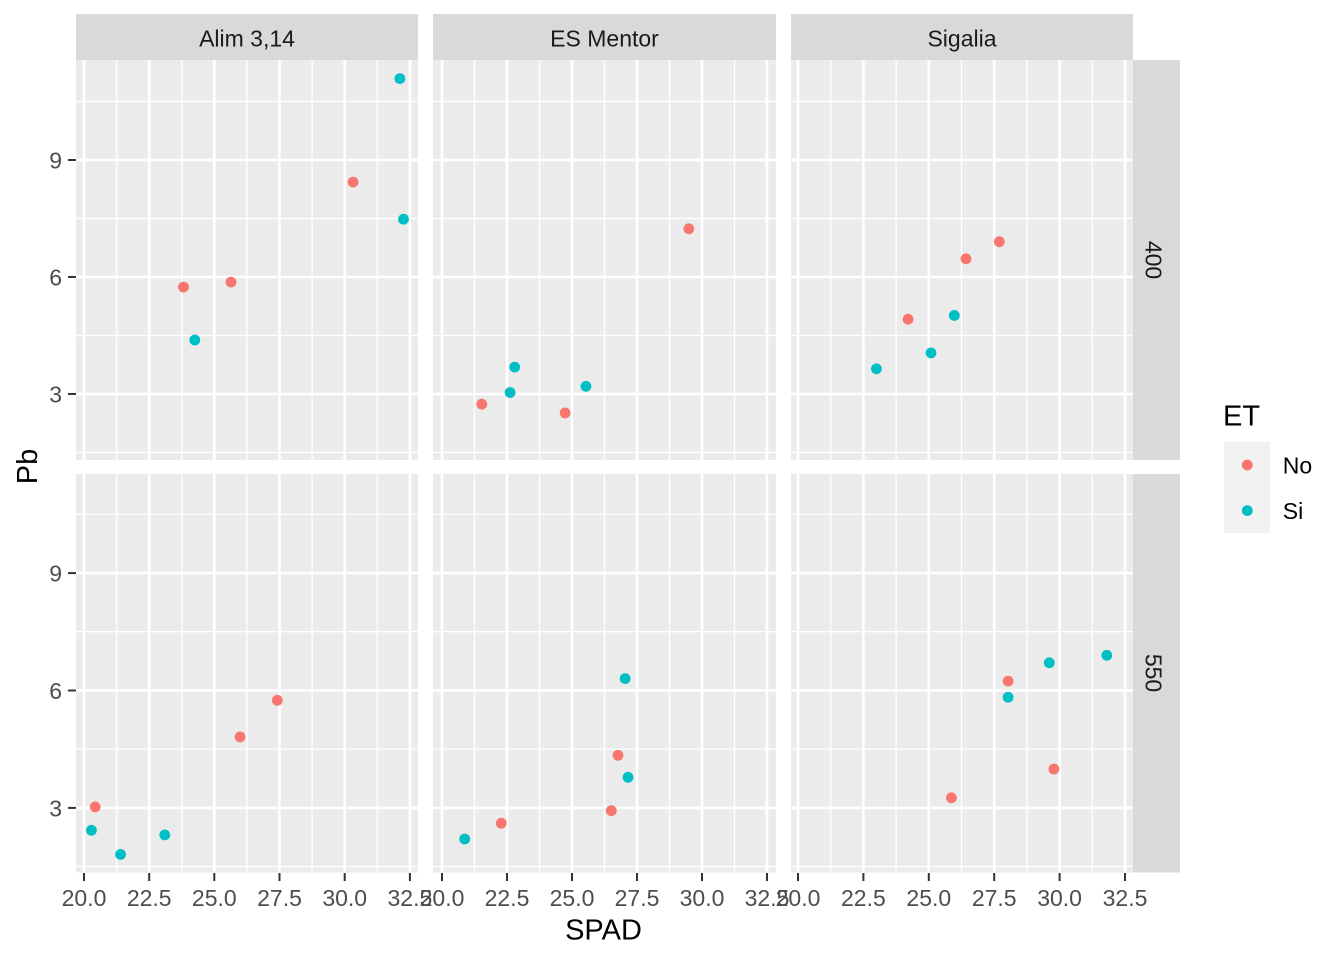  Describe the element at coordinates (1293, 511) in the screenshot. I see `svg-text: Si` at that location.